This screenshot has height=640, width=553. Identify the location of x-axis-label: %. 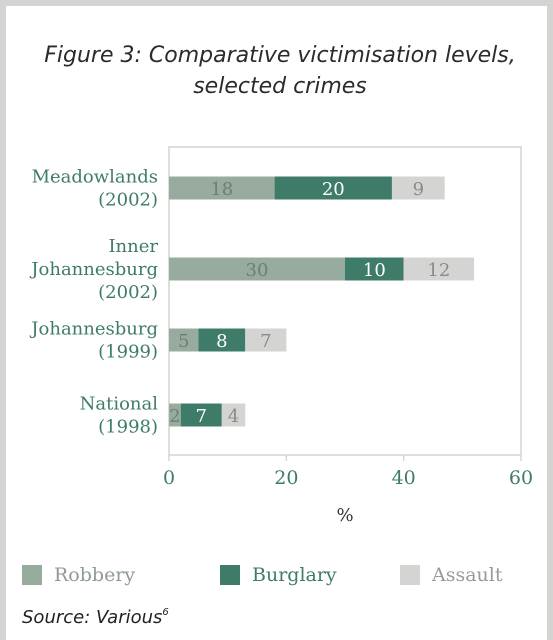
(344, 515).